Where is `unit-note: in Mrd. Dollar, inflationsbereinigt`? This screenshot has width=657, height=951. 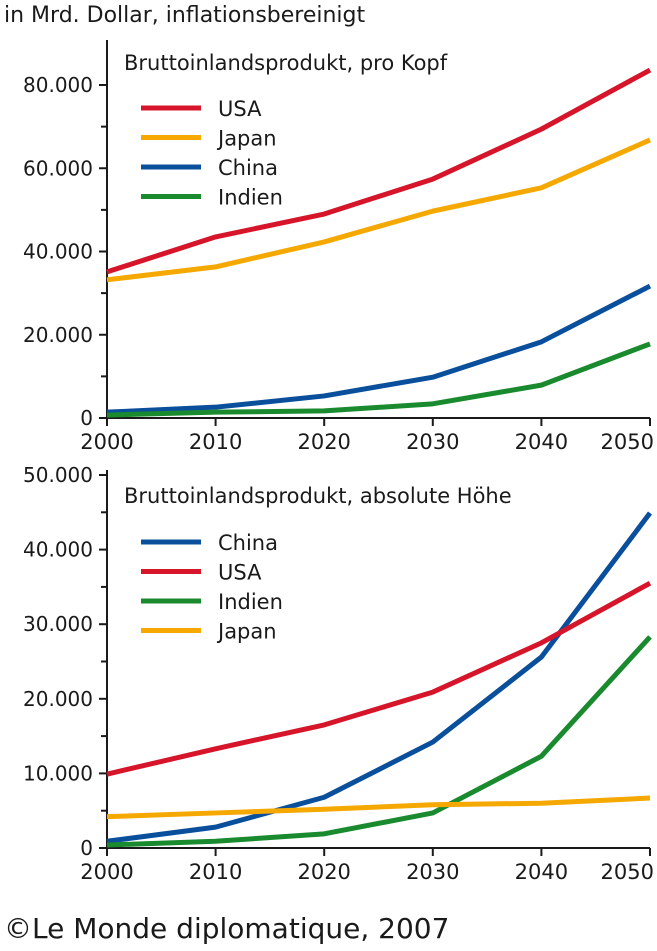 unit-note: in Mrd. Dollar, inflationsbereinigt is located at coordinates (185, 15).